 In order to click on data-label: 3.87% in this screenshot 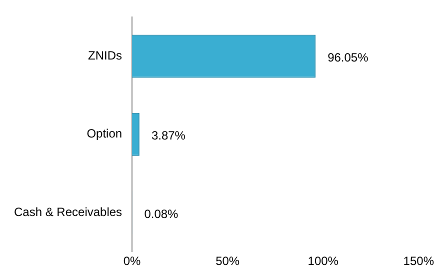, I will do `click(168, 135)`.